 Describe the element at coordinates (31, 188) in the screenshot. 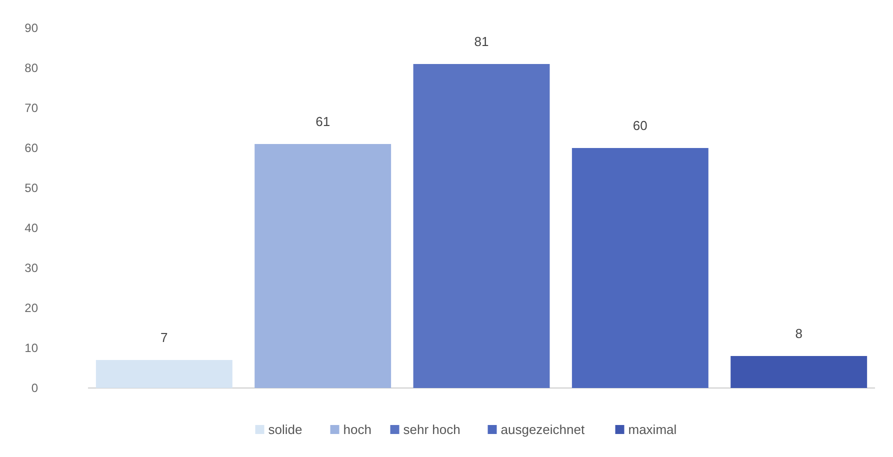

I see `y-tick-label: 50` at that location.